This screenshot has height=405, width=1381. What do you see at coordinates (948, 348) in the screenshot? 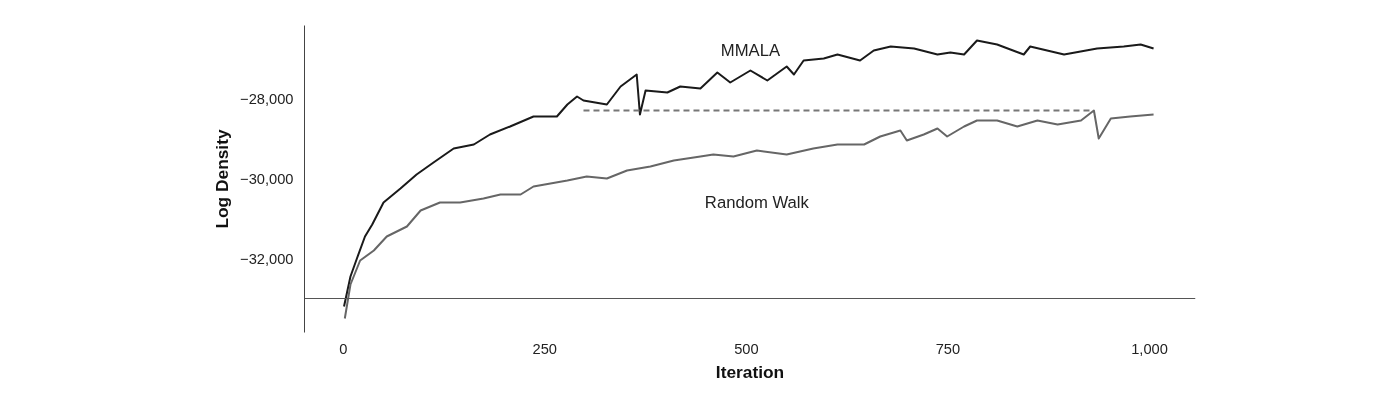
I see `x-tick-label: 750` at bounding box center [948, 348].